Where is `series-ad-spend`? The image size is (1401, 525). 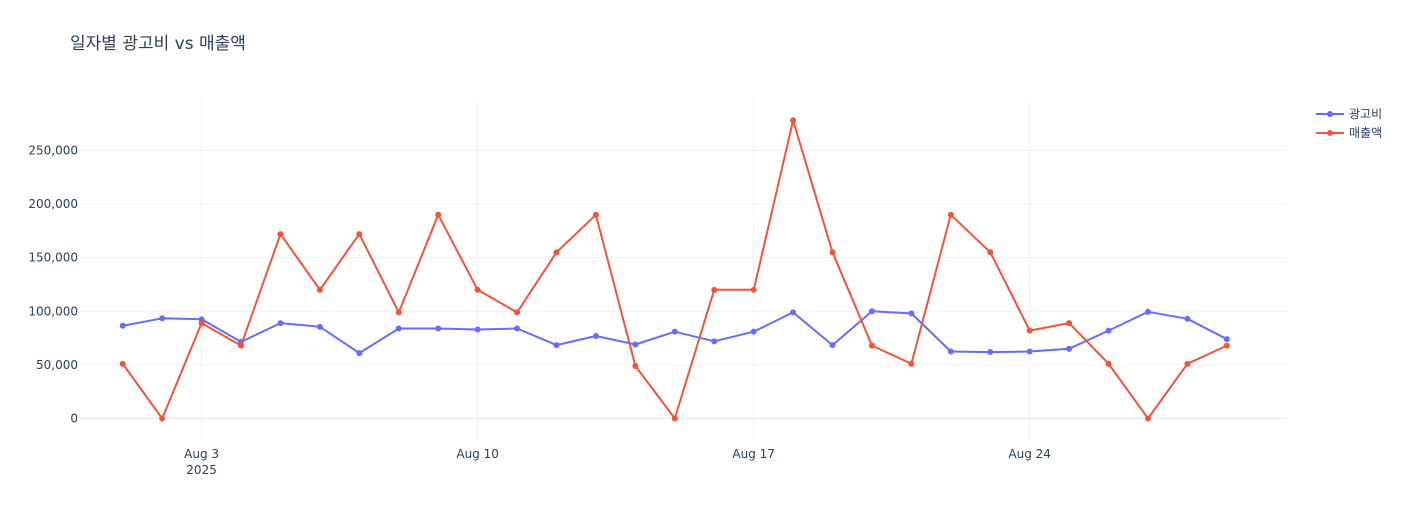 series-ad-spend is located at coordinates (674, 332).